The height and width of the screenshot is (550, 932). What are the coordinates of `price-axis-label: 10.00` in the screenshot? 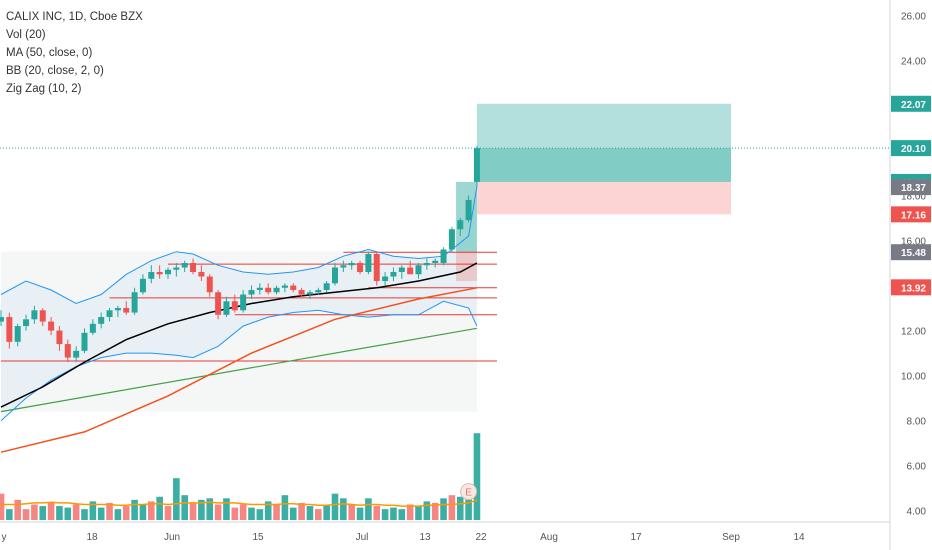 It's located at (913, 377).